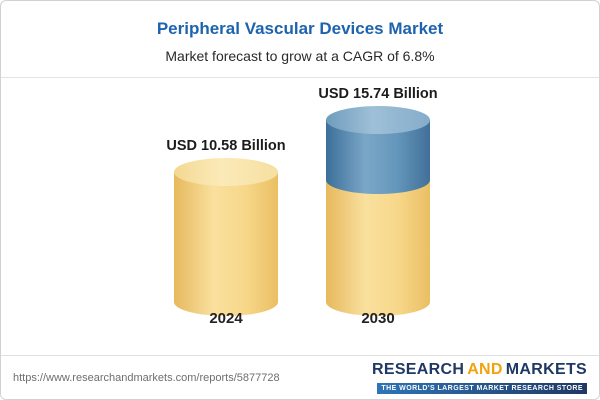  What do you see at coordinates (226, 237) in the screenshot?
I see `bar-2024-cylinder-body` at bounding box center [226, 237].